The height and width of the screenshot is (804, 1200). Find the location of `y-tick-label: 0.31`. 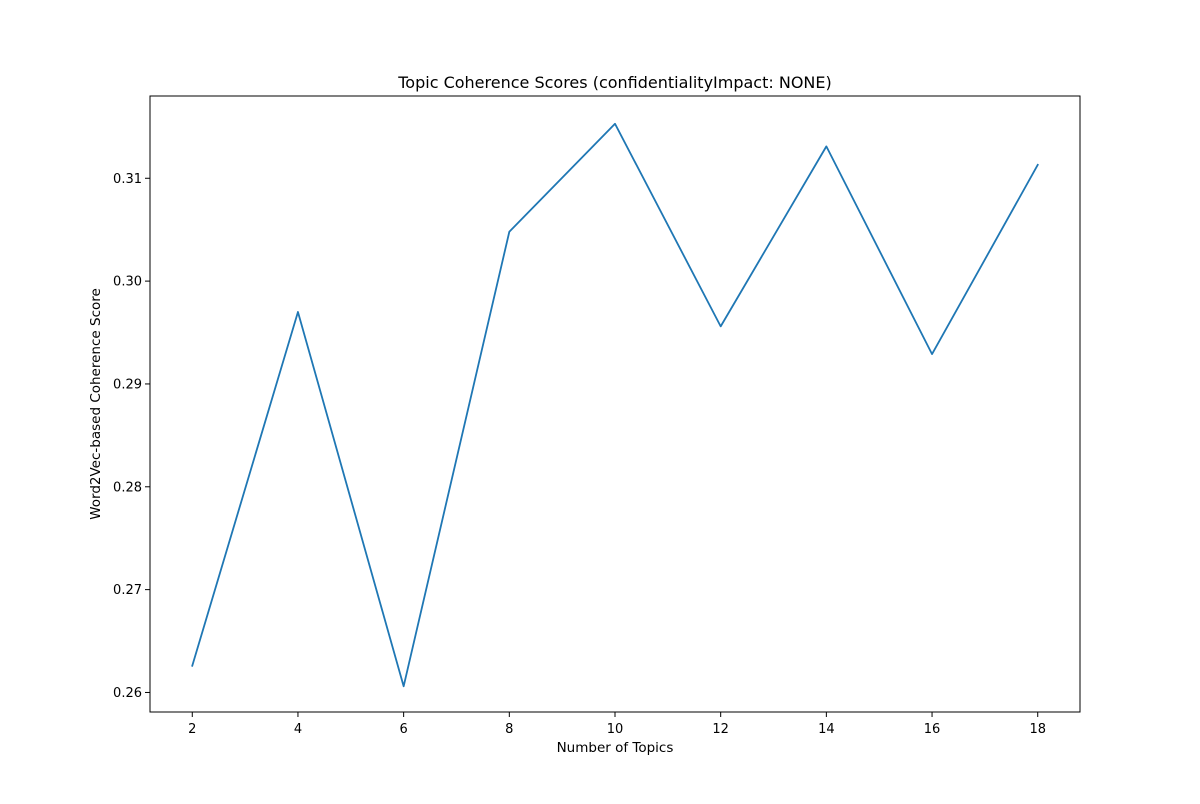

y-tick-label: 0.31 is located at coordinates (127, 179).